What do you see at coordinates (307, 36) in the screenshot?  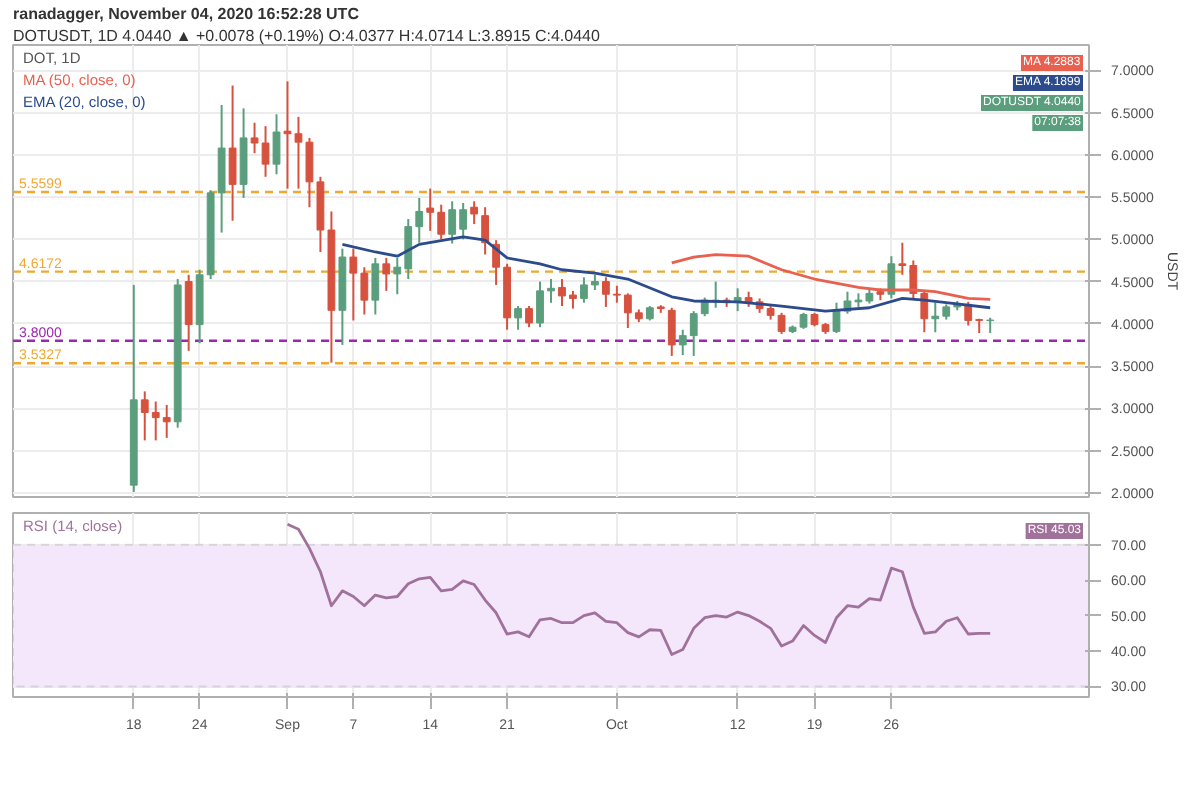 I see `chart-subtitle: DOTUSDT, 1D 4.0440 ▲ +0.0078 (+0.19%) O:4.0377 H:4.0714 L:3.8915 C:4.0440` at bounding box center [307, 36].